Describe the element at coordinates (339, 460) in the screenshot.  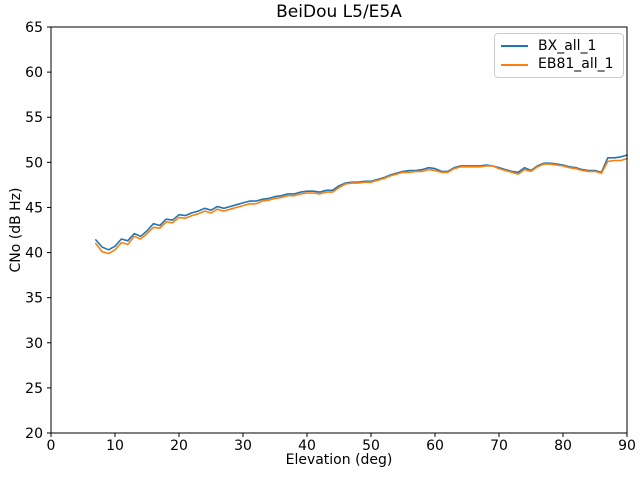
I see `x-axis-label: Elevation (deg)` at that location.